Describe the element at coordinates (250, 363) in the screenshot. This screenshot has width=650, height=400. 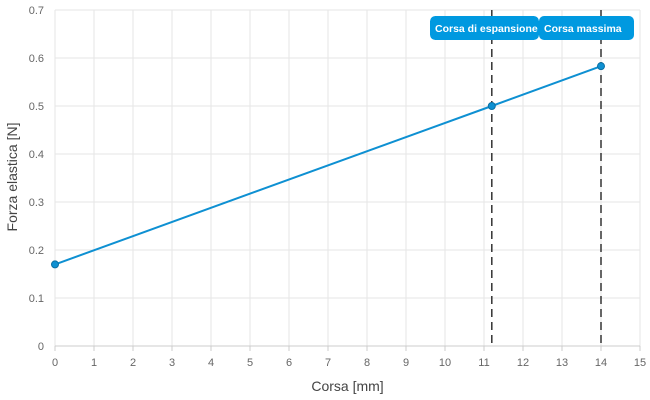
I see `x-tick-label: 5` at that location.